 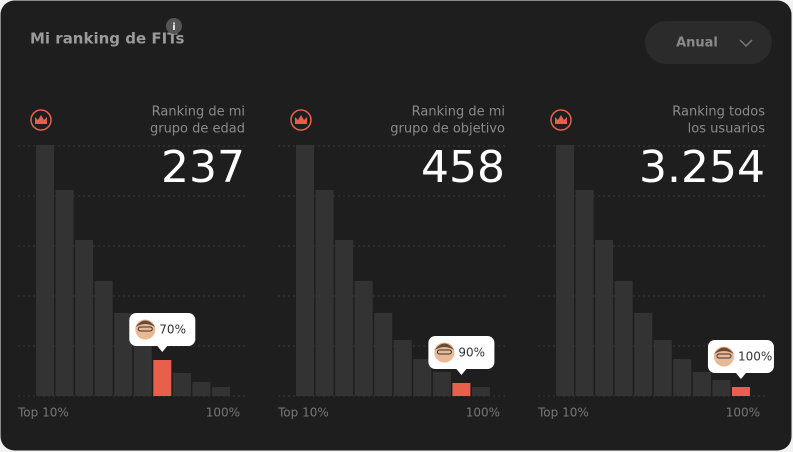 What do you see at coordinates (755, 357) in the screenshot?
I see `tooltip-label: 100%` at bounding box center [755, 357].